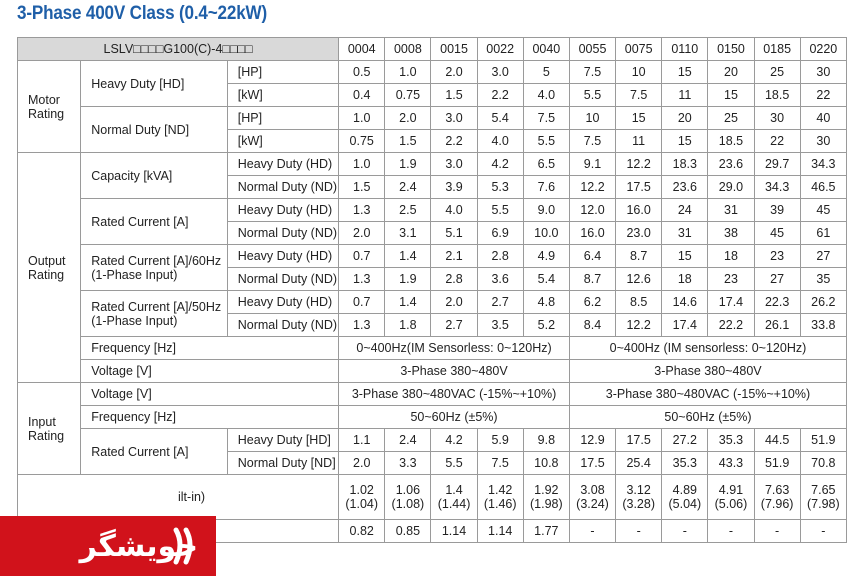  I want to click on group-label: Motor Rating, so click(46, 106).